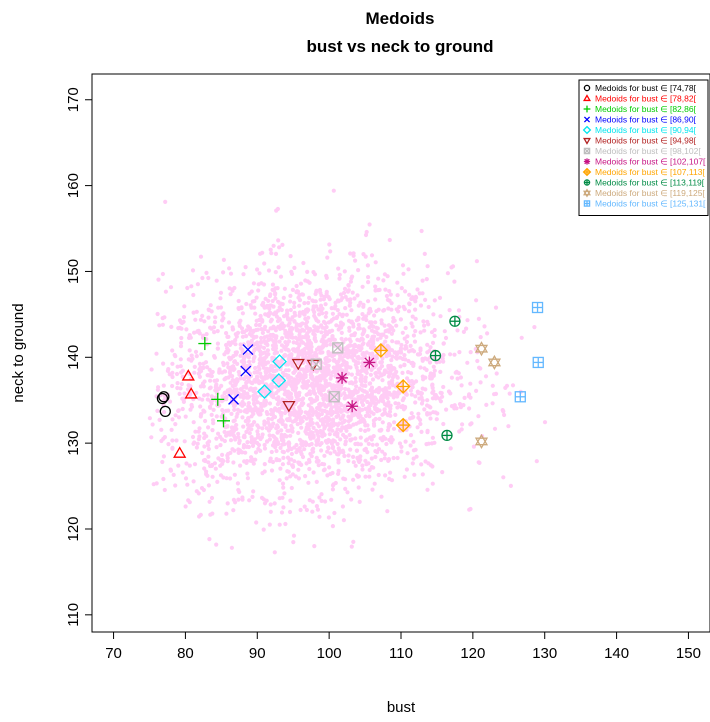 The height and width of the screenshot is (722, 710). Describe the element at coordinates (544, 653) in the screenshot. I see `x-tick-label: 130` at that location.